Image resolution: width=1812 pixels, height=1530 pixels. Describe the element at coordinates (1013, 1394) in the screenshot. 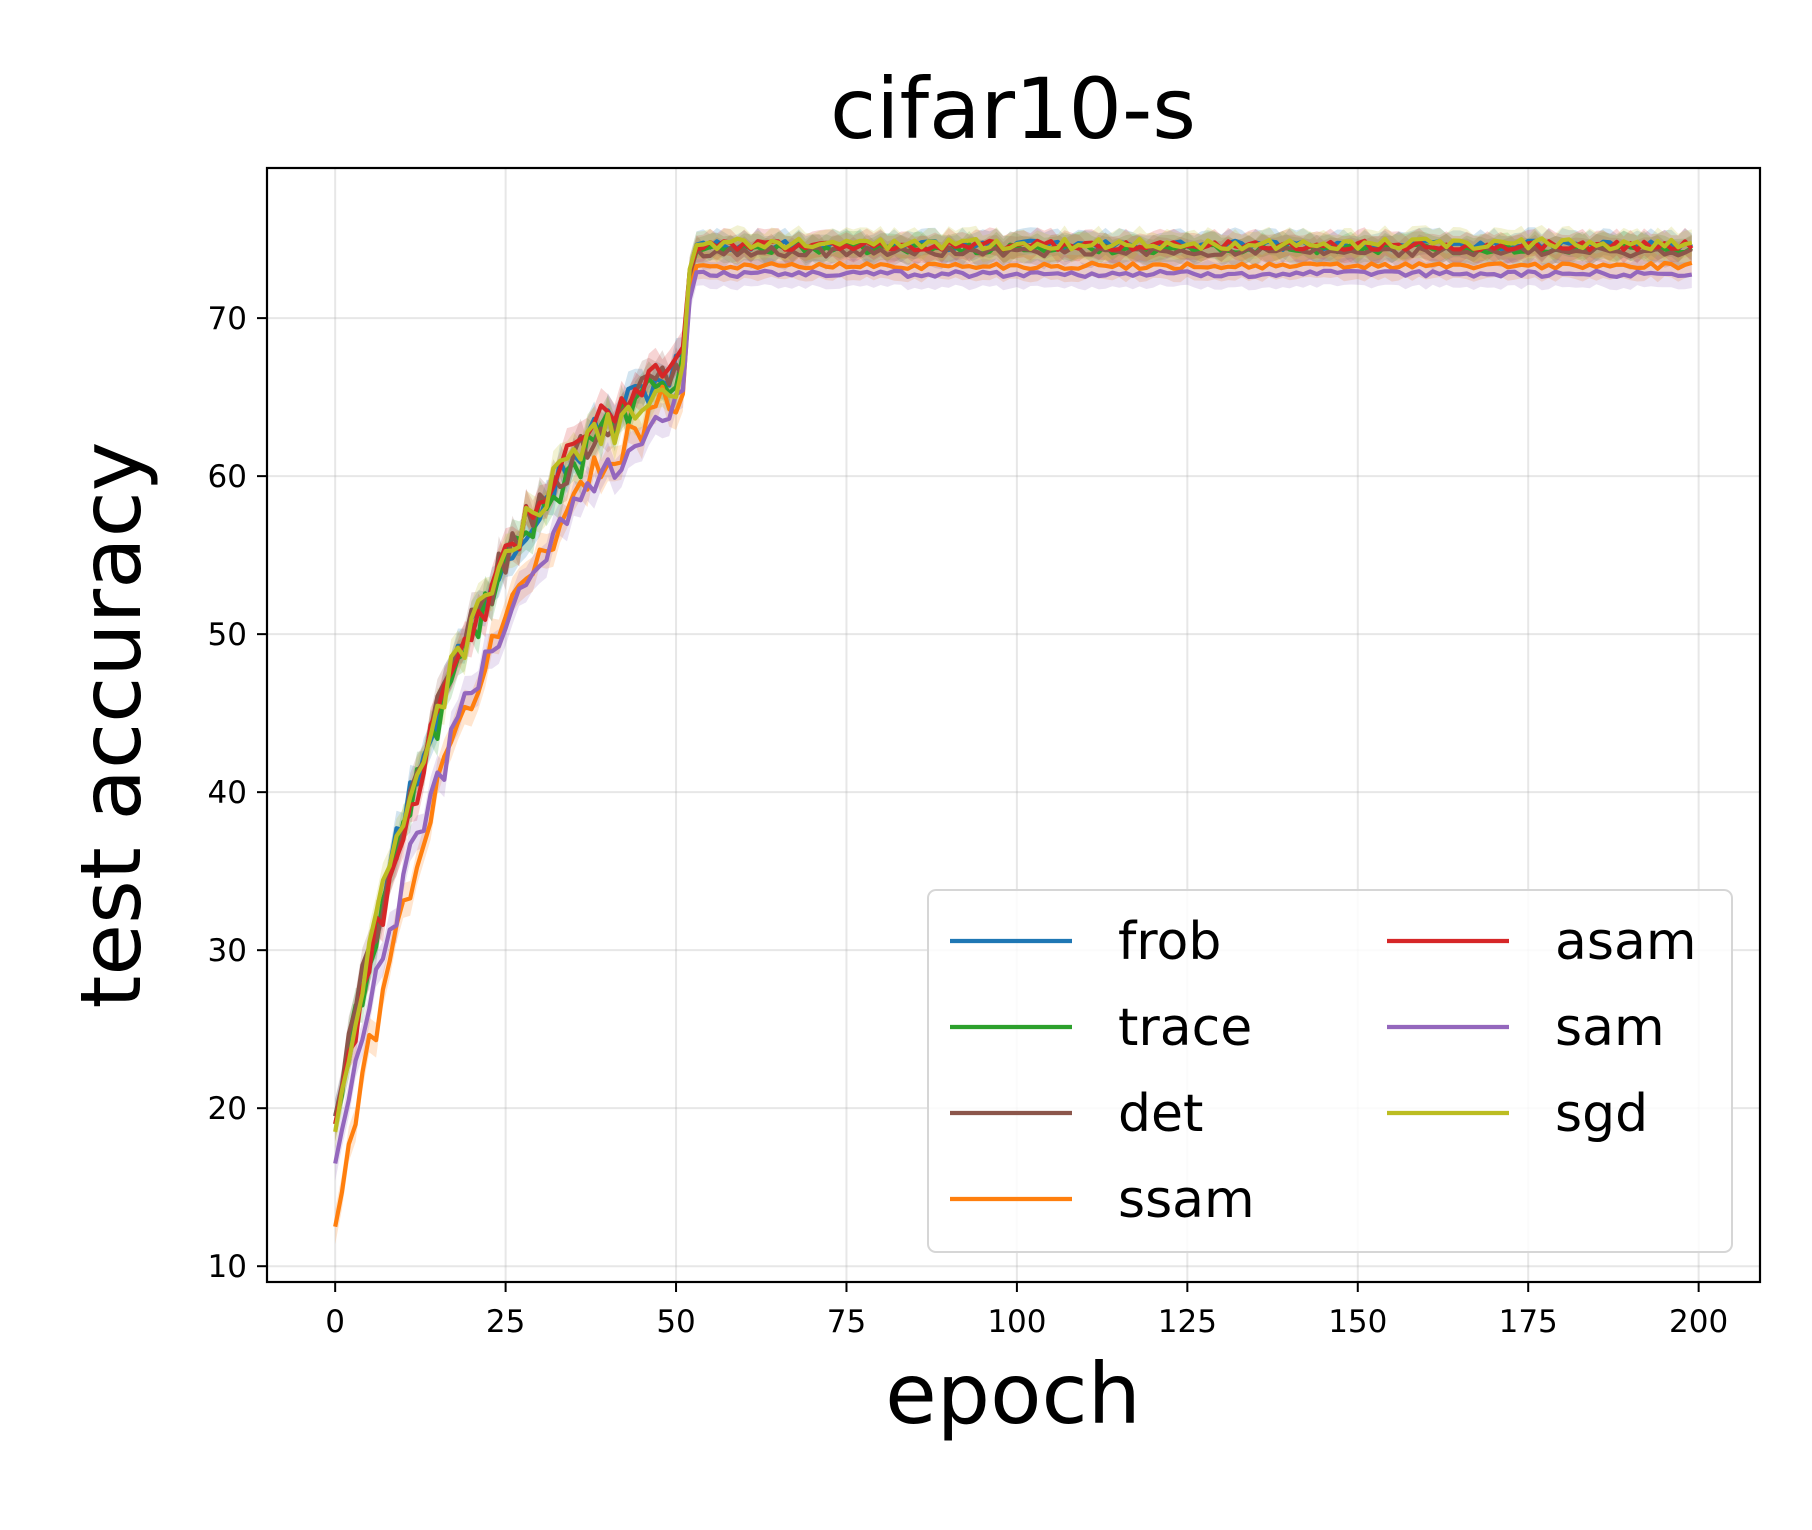

I see `x-axis-label: epoch` at that location.